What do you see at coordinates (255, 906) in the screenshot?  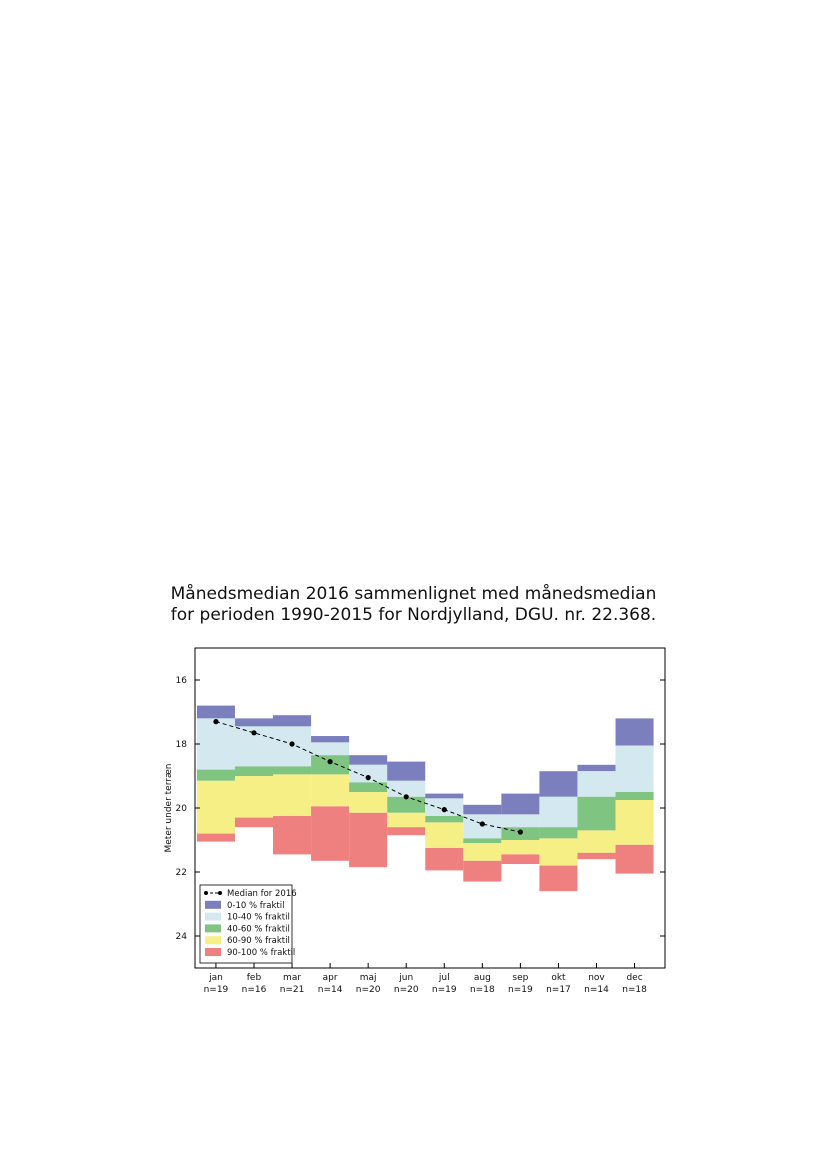 I see `legend-label: 0-10 % fraktil` at bounding box center [255, 906].